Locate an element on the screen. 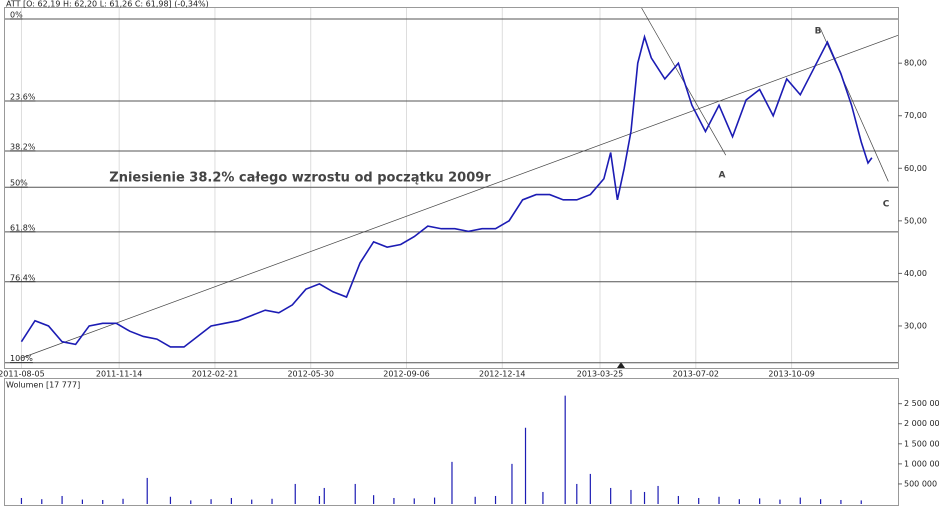  annotation: C is located at coordinates (886, 205).